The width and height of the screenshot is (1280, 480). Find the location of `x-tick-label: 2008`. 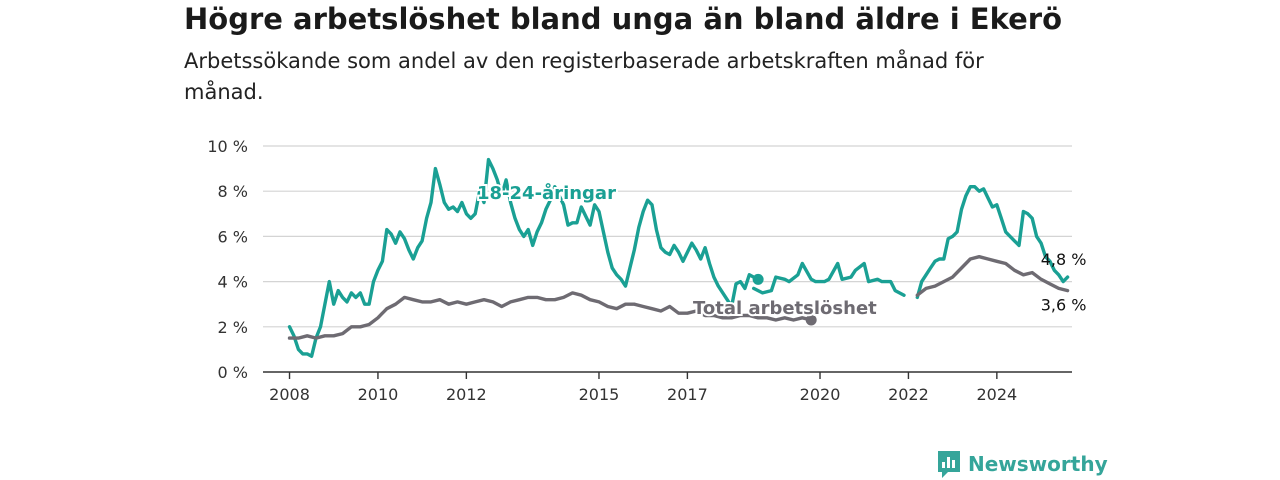

x-tick-label: 2008 is located at coordinates (289, 394).